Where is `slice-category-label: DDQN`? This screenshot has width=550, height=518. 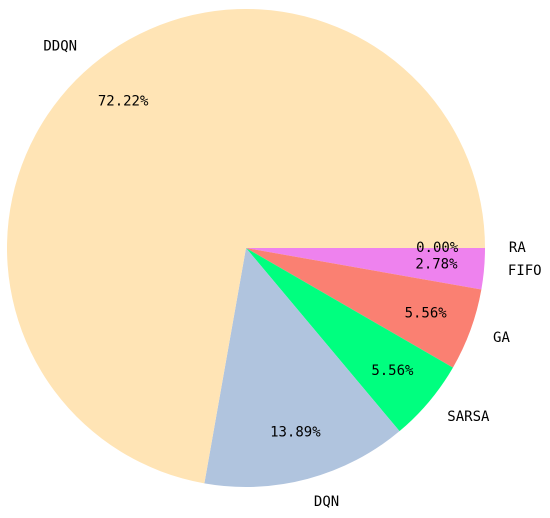
slice-category-label: DDQN is located at coordinates (60, 47).